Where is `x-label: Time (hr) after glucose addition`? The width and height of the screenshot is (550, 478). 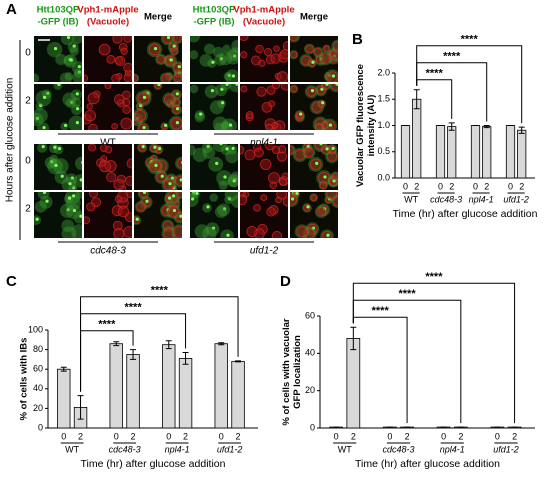
x-label: Time (hr) after glucose addition is located at coordinates (153, 464).